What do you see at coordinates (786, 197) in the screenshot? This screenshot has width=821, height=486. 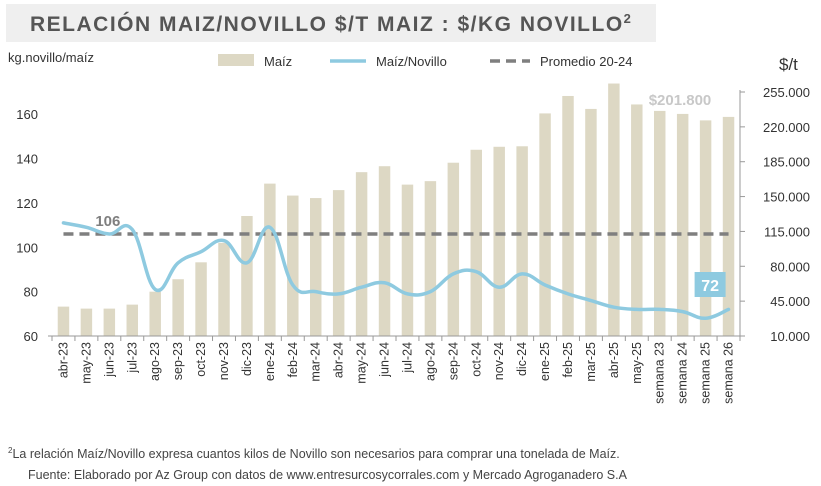 I see `y-right-tick-label: 150.000` at bounding box center [786, 197].